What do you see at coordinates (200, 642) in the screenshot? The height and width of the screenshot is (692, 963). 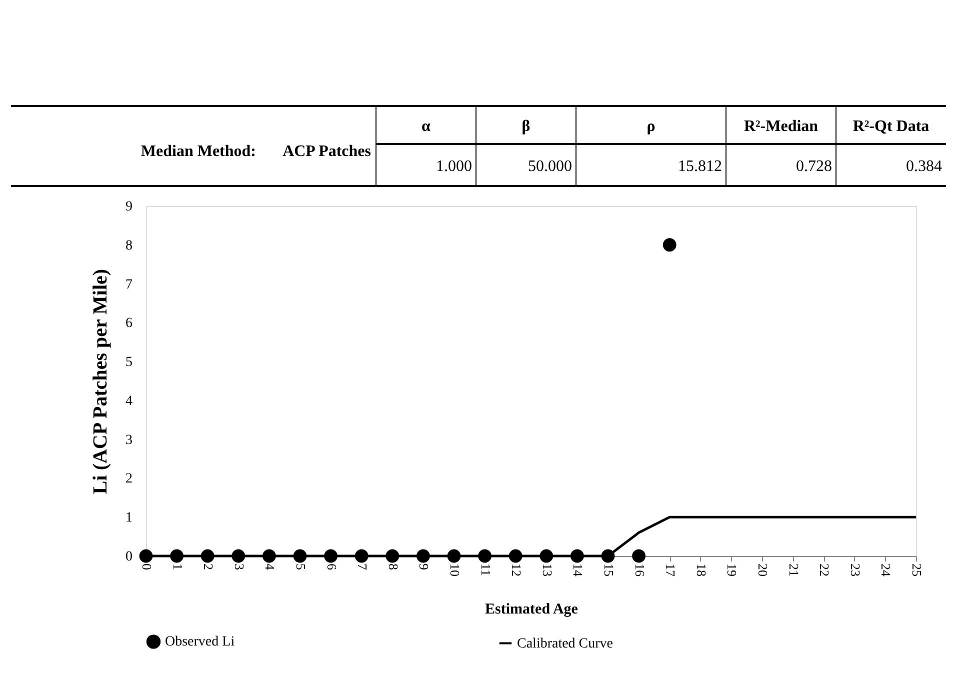 I see `legend-label: Observed Li` at bounding box center [200, 642].